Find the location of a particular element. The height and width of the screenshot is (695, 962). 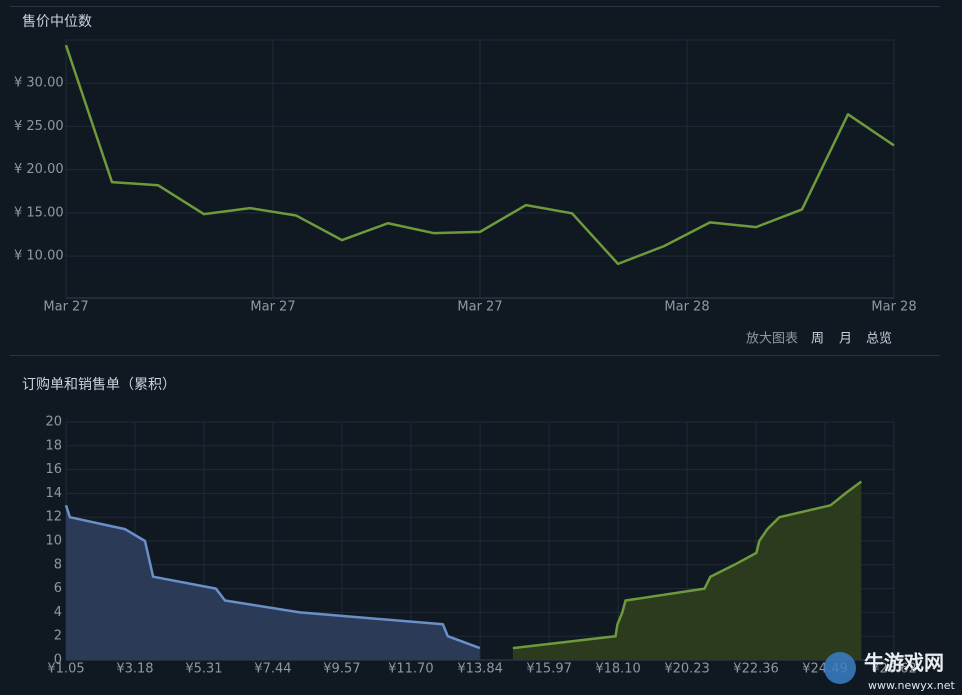

y-tick-label: 14 is located at coordinates (53, 493).